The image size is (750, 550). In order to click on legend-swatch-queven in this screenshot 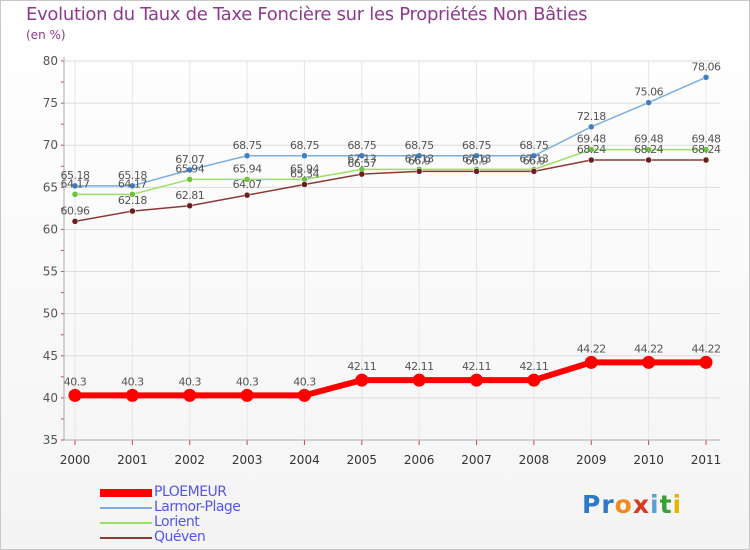, I will do `click(126, 538)`.